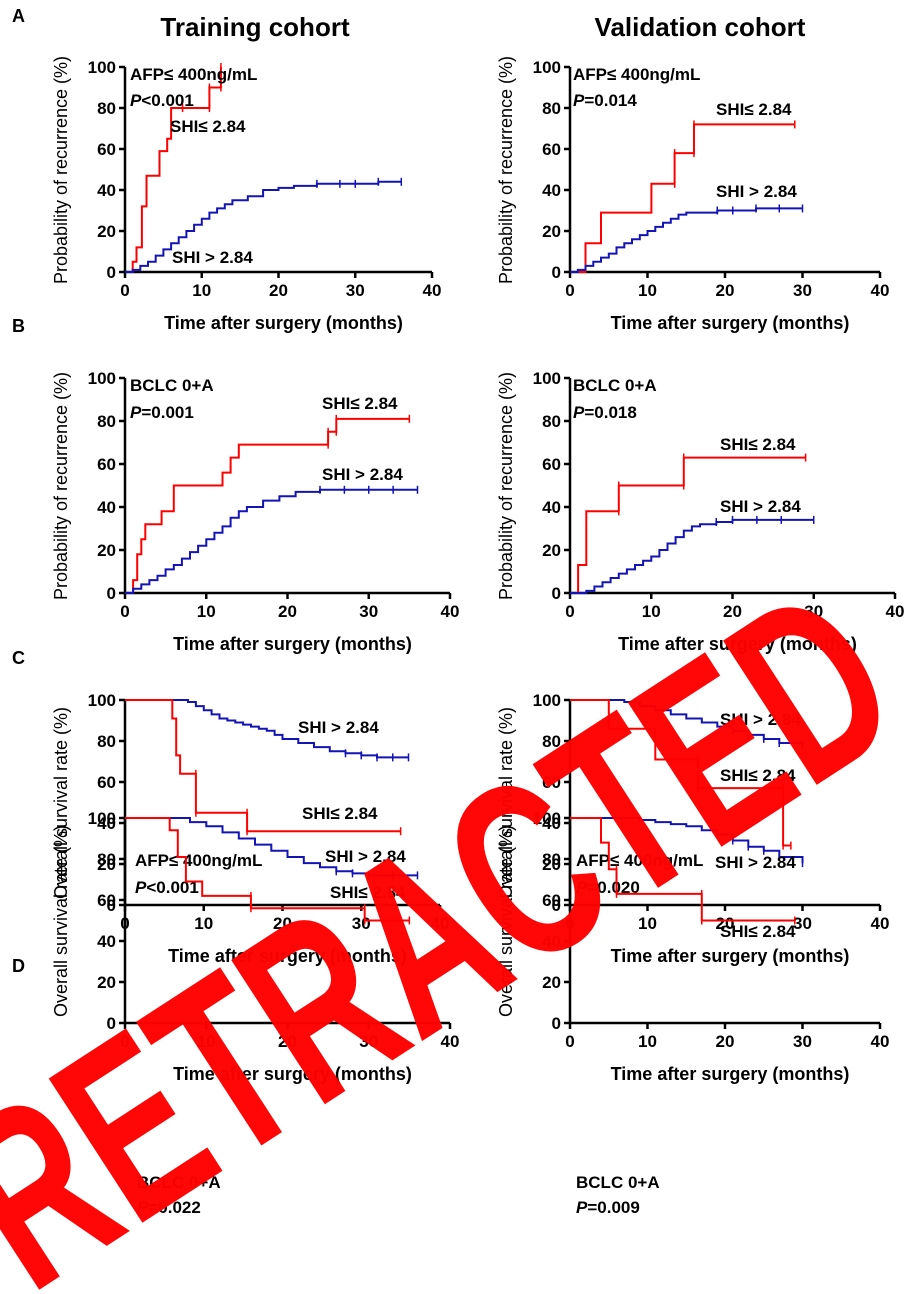 The height and width of the screenshot is (1294, 904). I want to click on row-label-c: C, so click(18, 658).